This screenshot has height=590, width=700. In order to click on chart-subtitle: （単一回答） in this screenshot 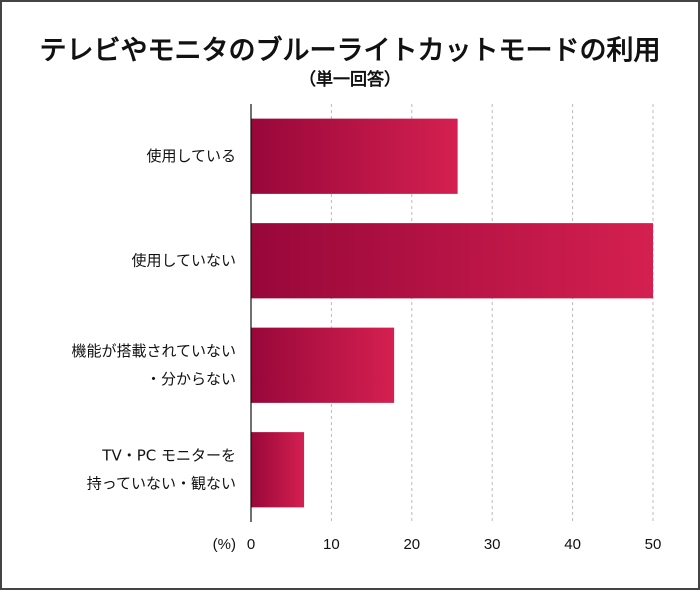, I will do `click(350, 79)`.